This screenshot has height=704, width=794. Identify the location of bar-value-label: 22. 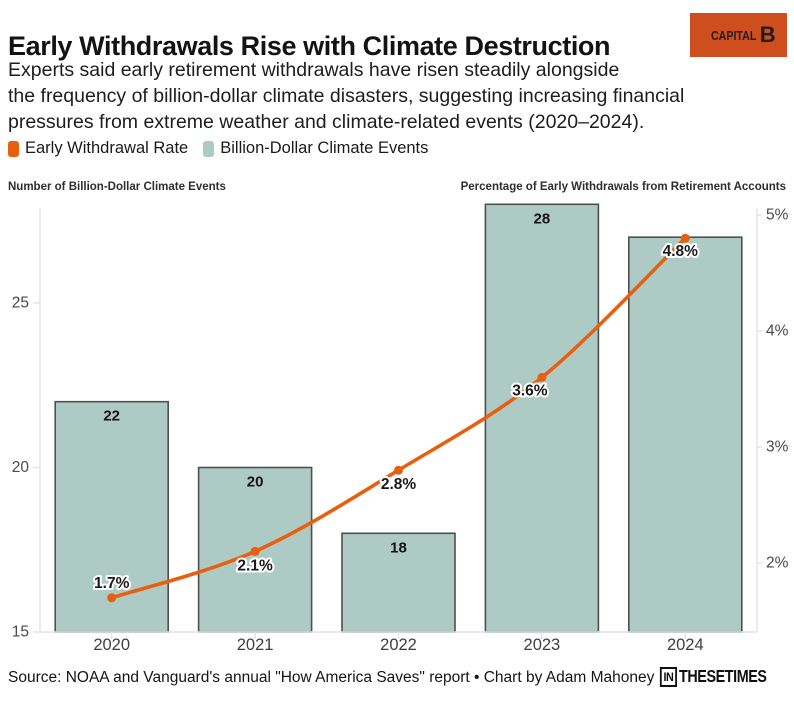
(111, 416).